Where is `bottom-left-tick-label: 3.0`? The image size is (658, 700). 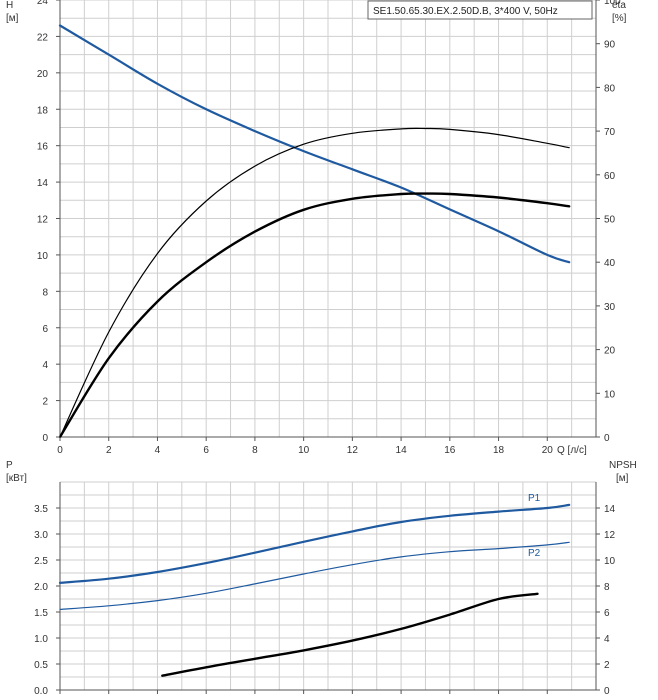
bottom-left-tick-label: 3.0 is located at coordinates (41, 535).